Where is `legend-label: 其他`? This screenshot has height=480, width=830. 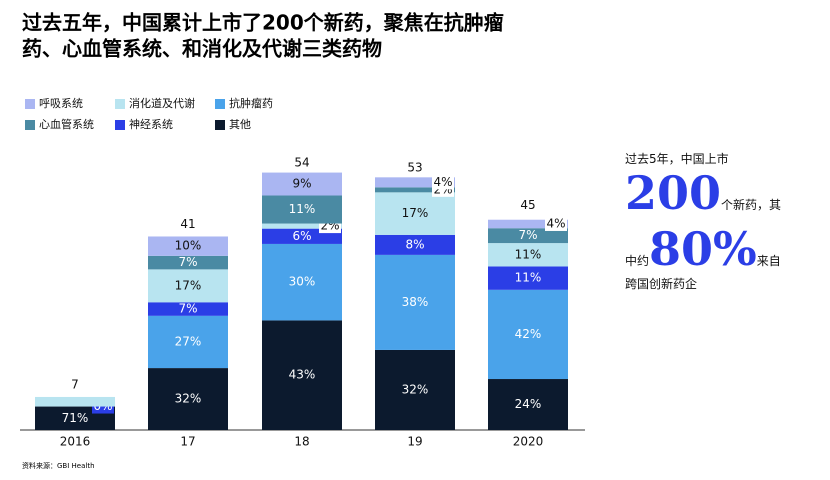 legend-label: 其他 is located at coordinates (240, 124).